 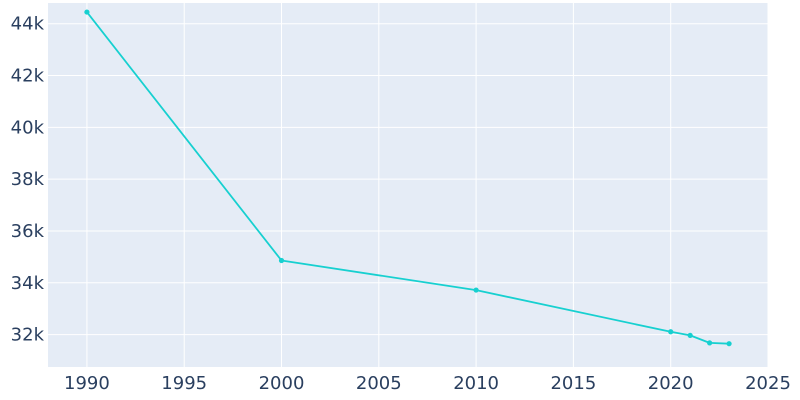 I want to click on y-tick-label: 38k, so click(x=28, y=179).